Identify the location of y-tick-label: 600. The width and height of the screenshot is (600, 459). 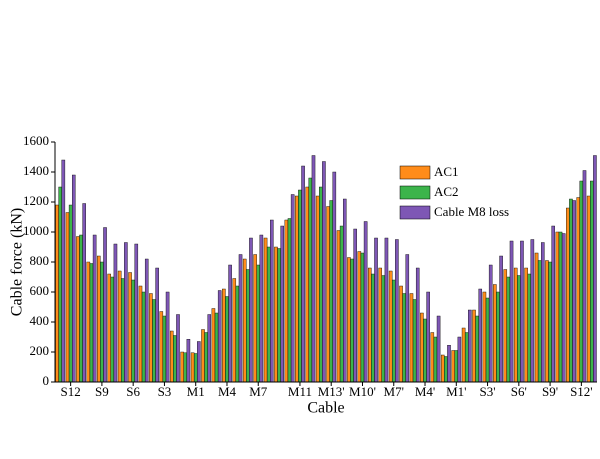
(40, 290).